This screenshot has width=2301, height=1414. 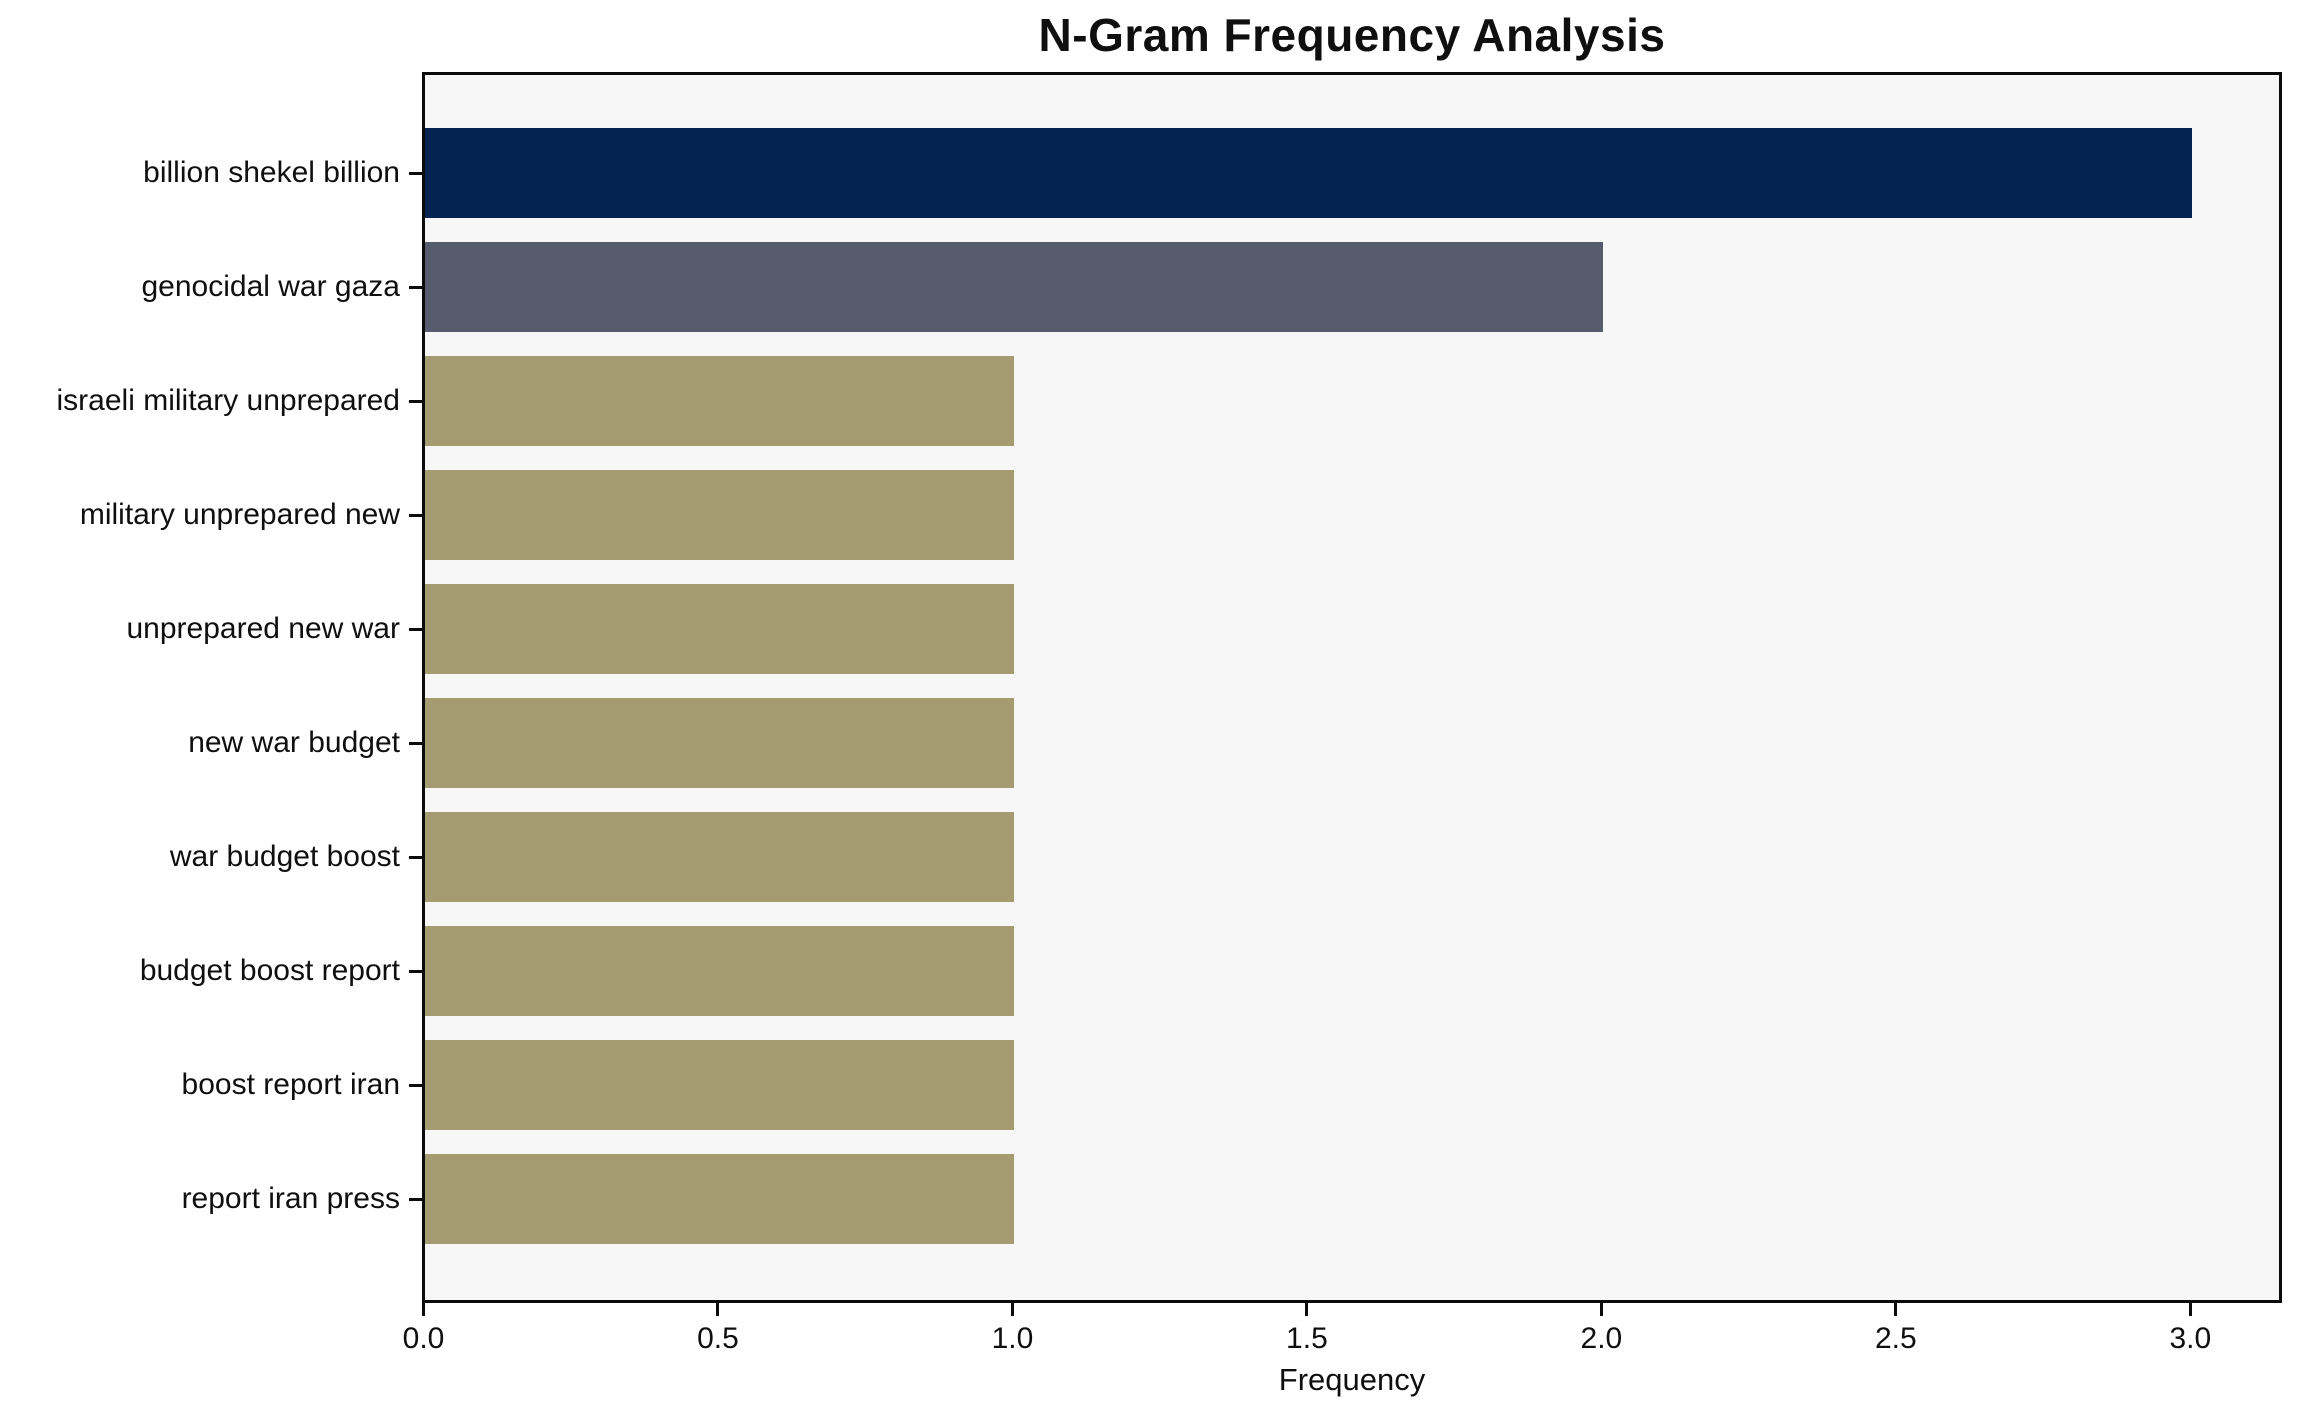 What do you see at coordinates (284, 856) in the screenshot?
I see `y-tick-label: war budget boost` at bounding box center [284, 856].